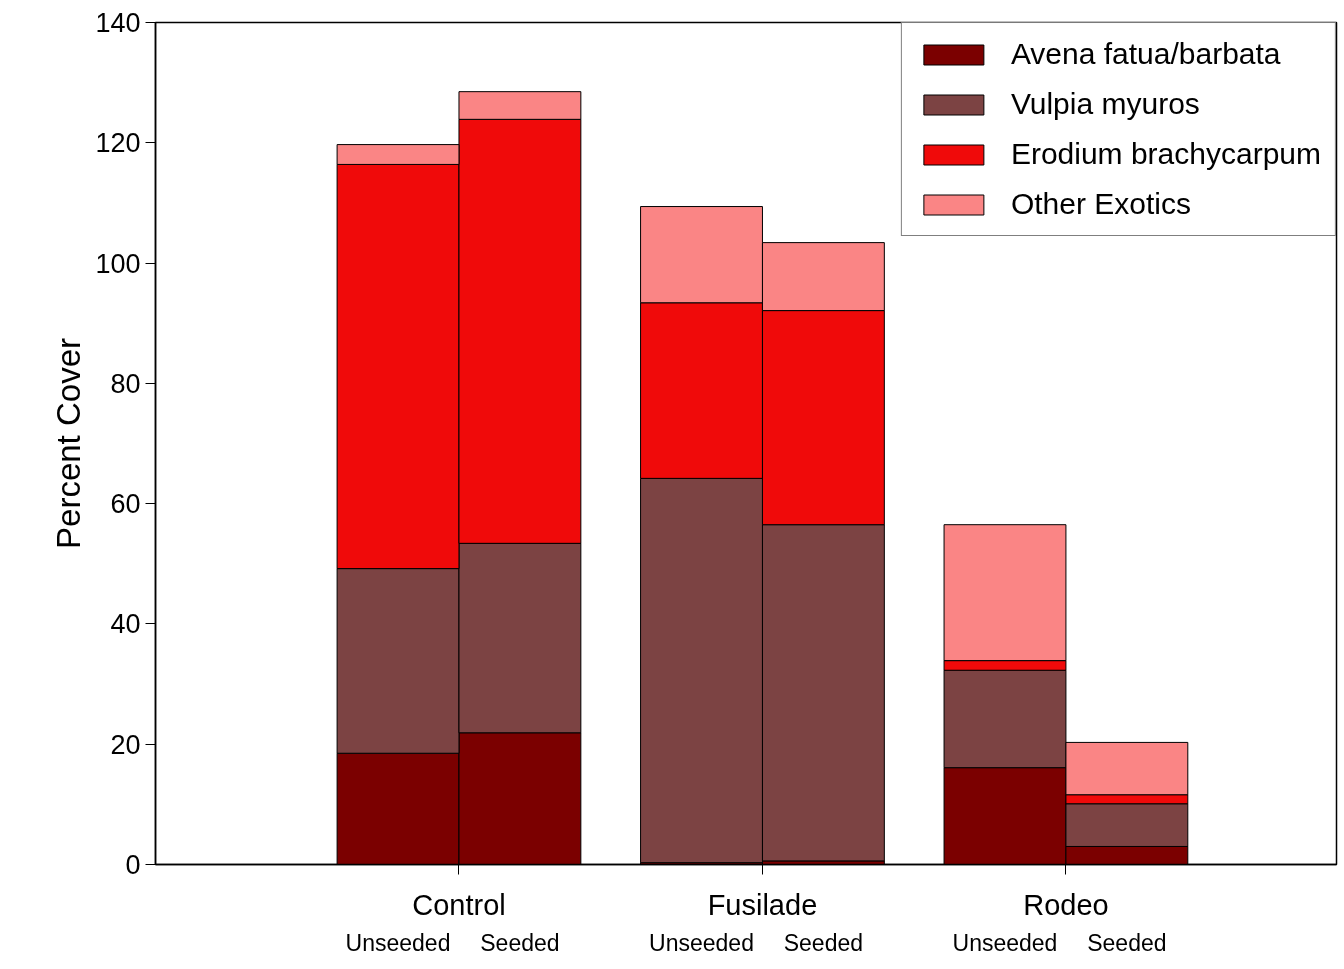 The width and height of the screenshot is (1344, 969). What do you see at coordinates (118, 23) in the screenshot?
I see `y-tick-label: 140` at bounding box center [118, 23].